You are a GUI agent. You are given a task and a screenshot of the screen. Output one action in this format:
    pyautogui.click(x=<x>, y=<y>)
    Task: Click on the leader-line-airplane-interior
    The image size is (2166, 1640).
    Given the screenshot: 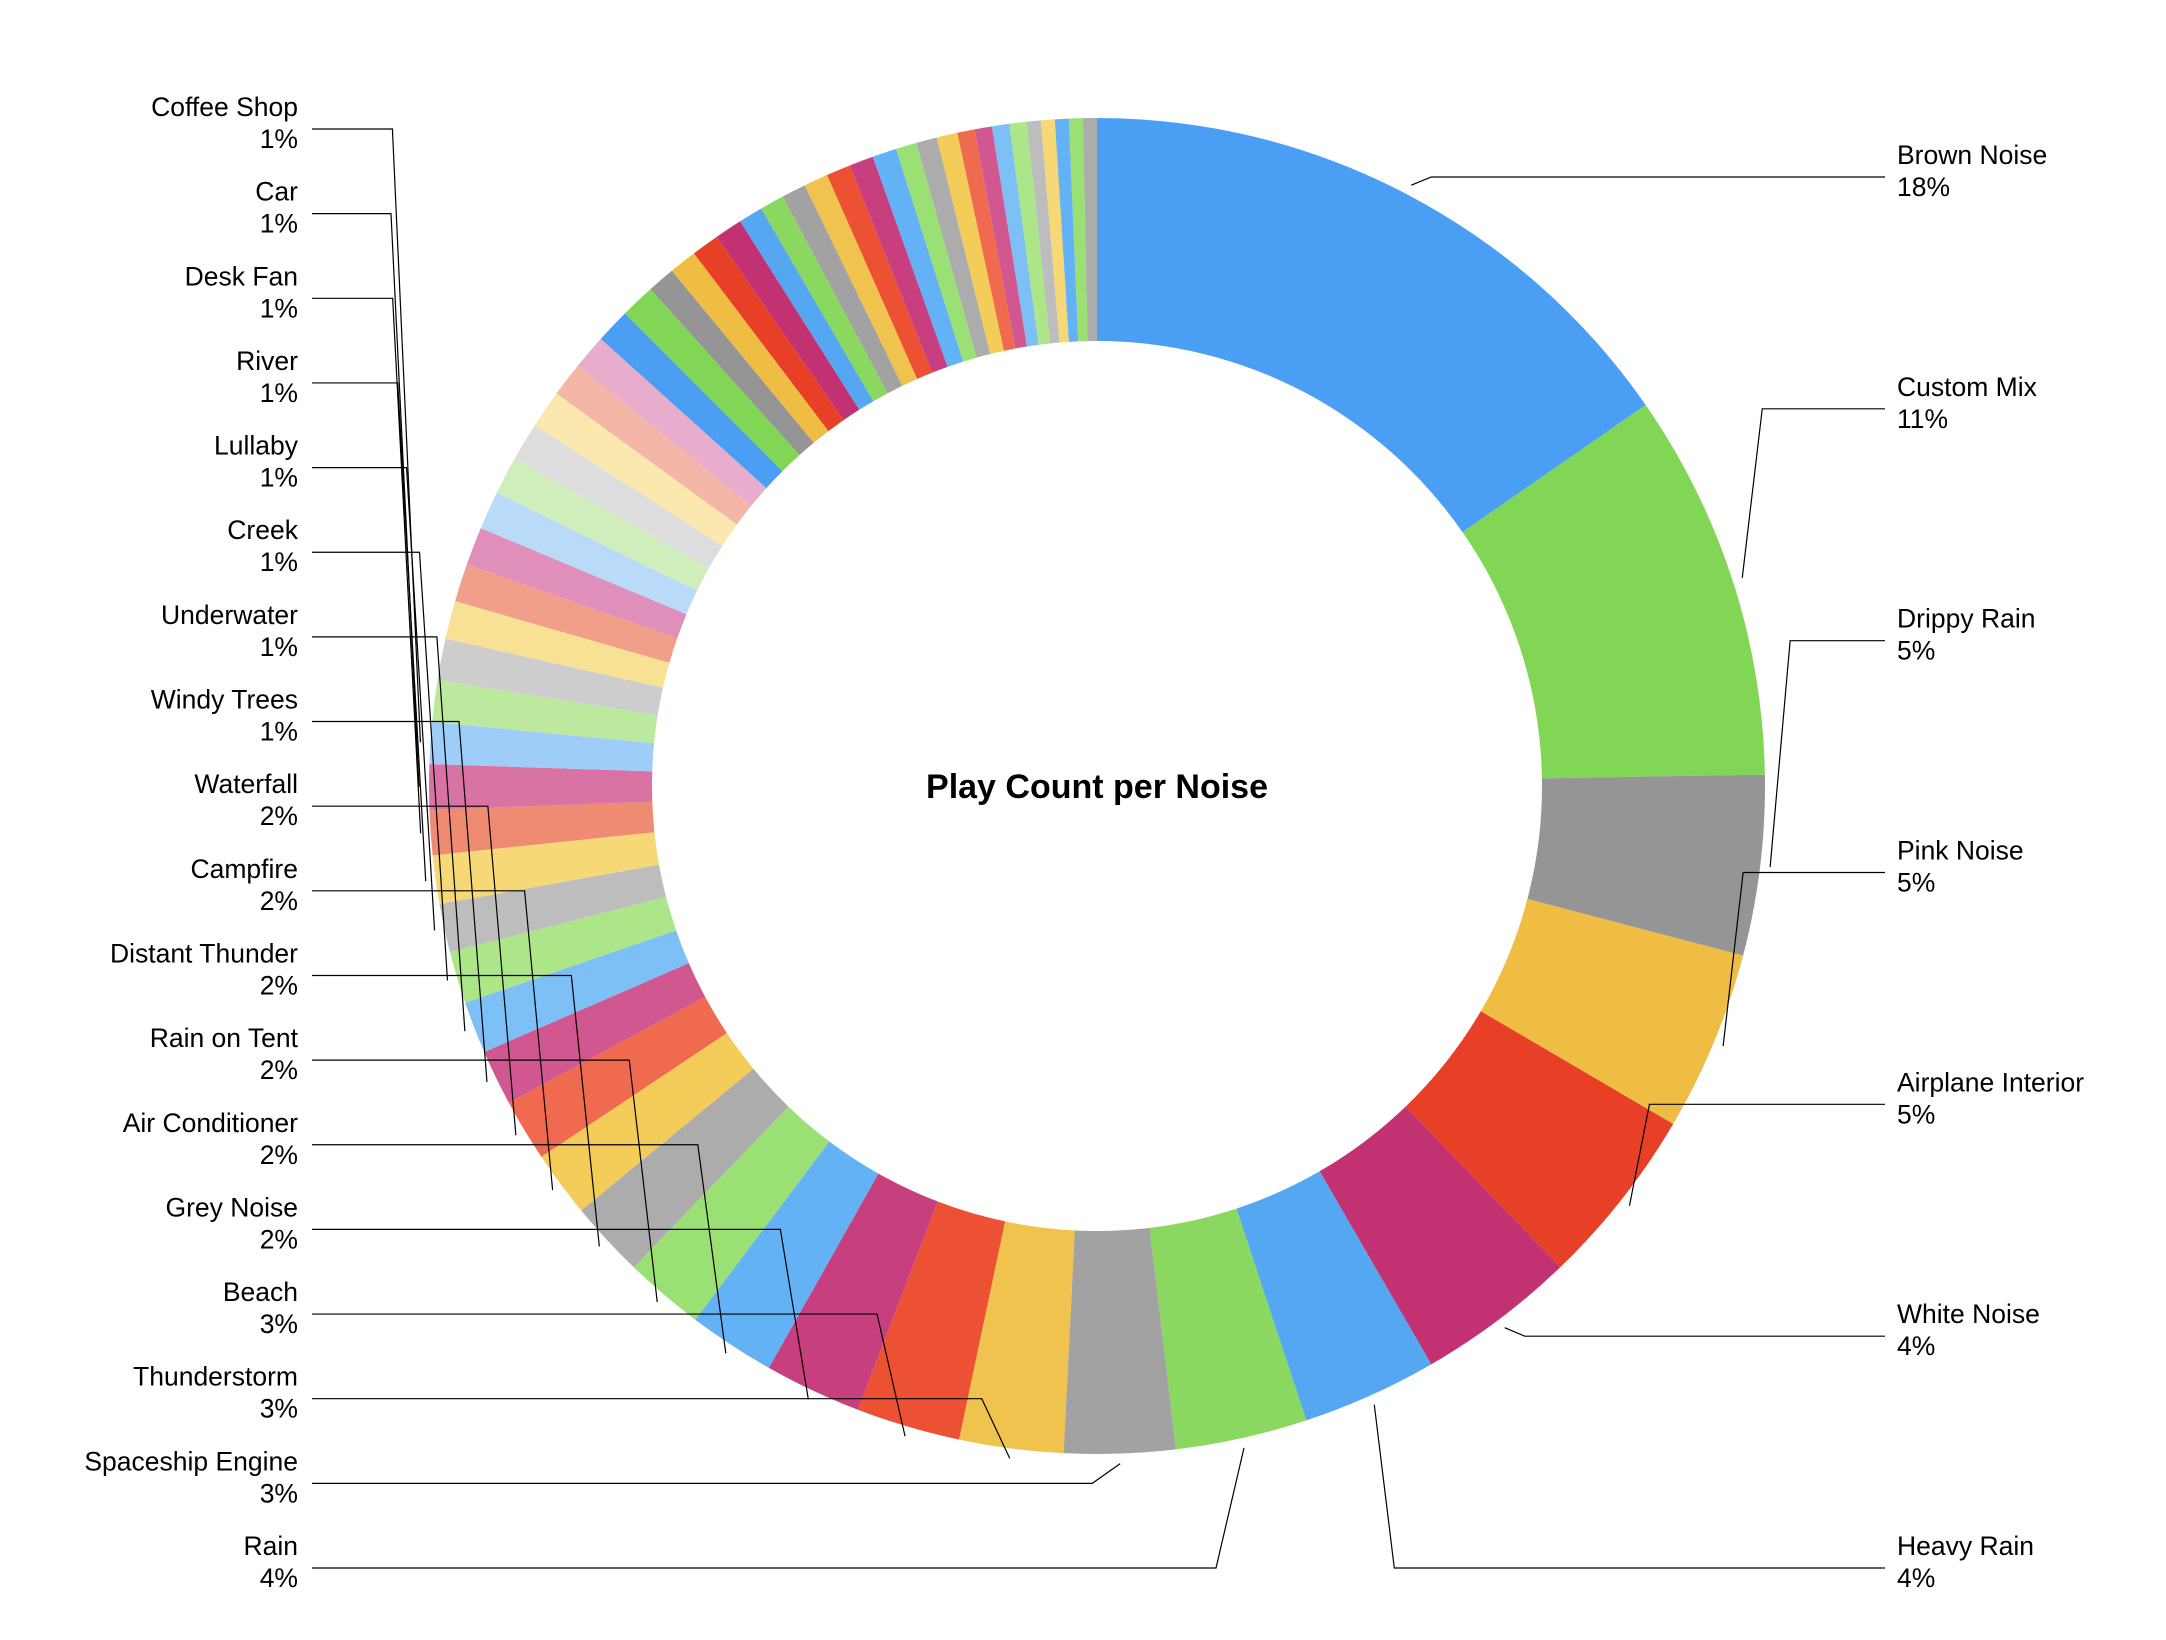 What is the action you would take?
    pyautogui.click(x=1756, y=1154)
    